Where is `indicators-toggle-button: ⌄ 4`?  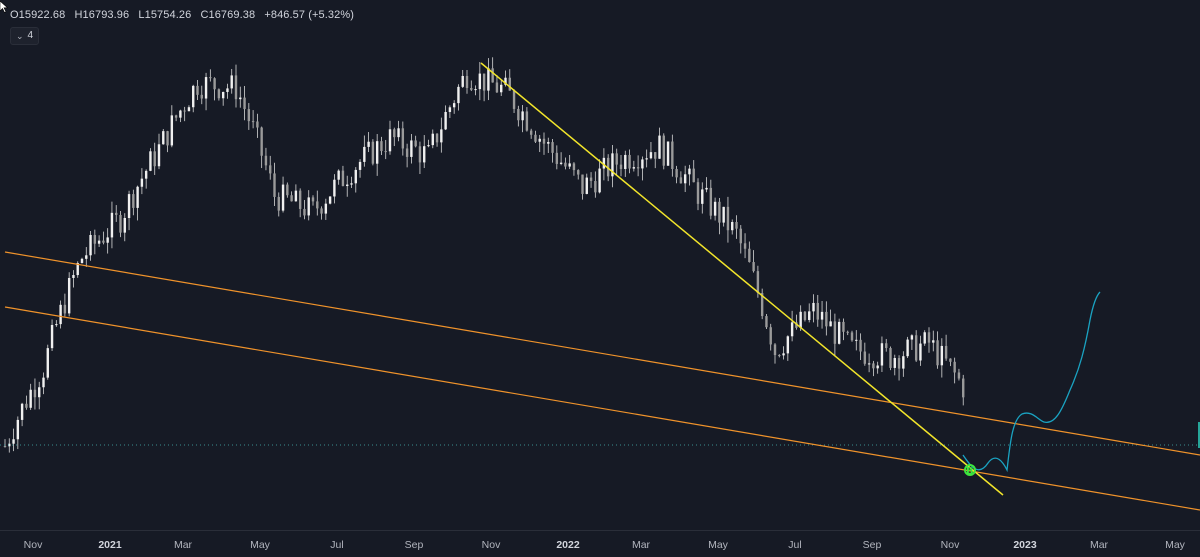
indicators-toggle-button: ⌄ 4 is located at coordinates (25, 36).